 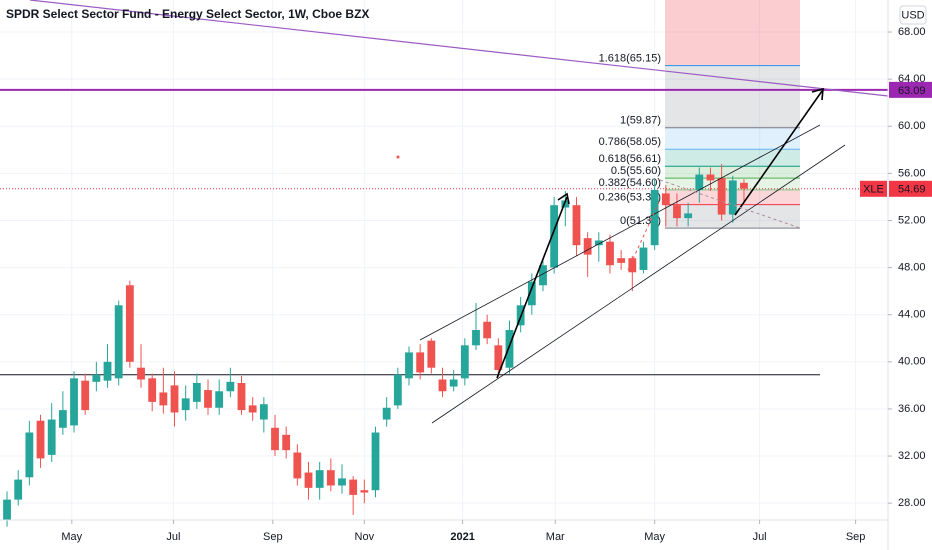 What do you see at coordinates (630, 183) in the screenshot?
I see `fib-label: 0.382(54.60)` at bounding box center [630, 183].